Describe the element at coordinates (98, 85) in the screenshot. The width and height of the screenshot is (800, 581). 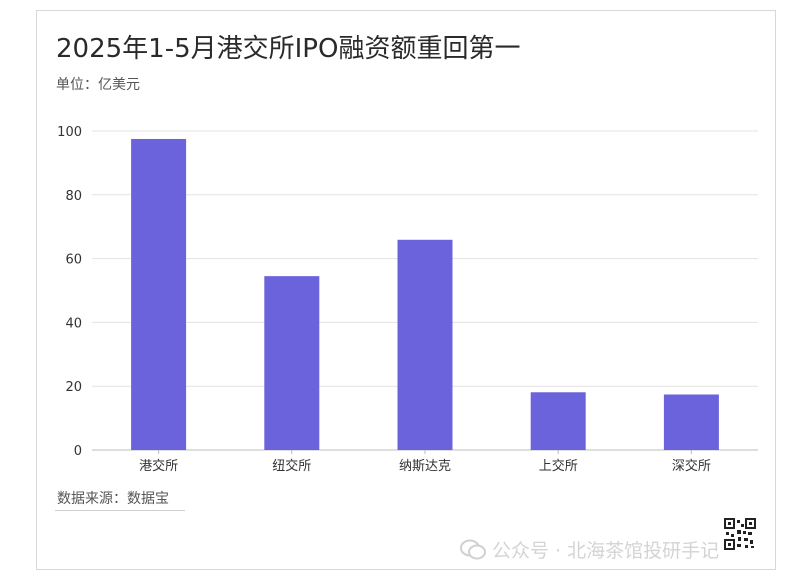
I see `chart-unit-label: 单位：亿美元` at that location.